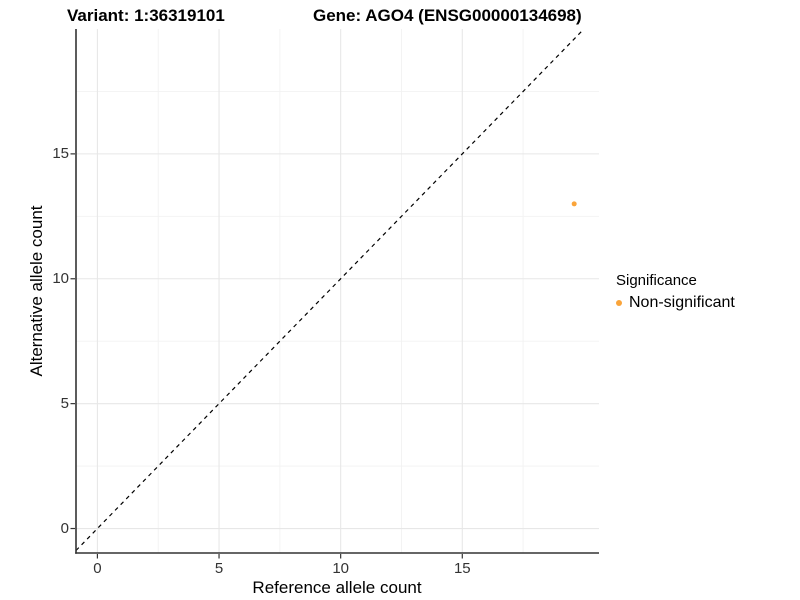 This screenshot has height=600, width=800. What do you see at coordinates (574, 204) in the screenshot?
I see `data-point` at bounding box center [574, 204].